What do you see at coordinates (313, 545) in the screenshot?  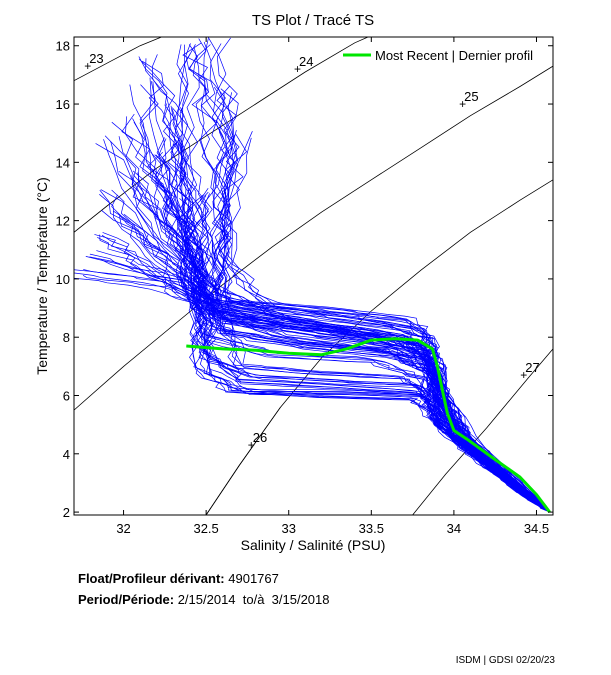 I see `x-axis-label: Salinity / Salinité (PSU)` at bounding box center [313, 545].